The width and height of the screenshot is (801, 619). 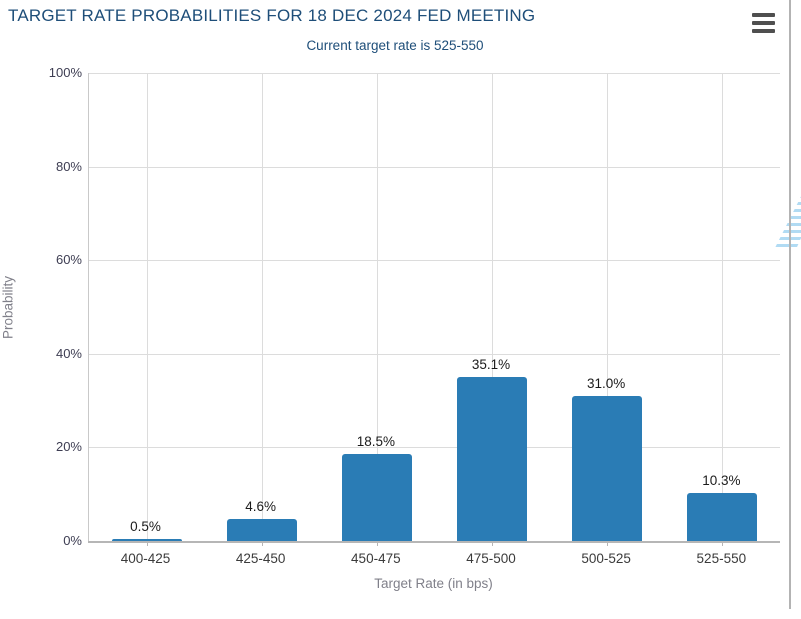 What do you see at coordinates (434, 167) in the screenshot?
I see `hgridline-80%` at bounding box center [434, 167].